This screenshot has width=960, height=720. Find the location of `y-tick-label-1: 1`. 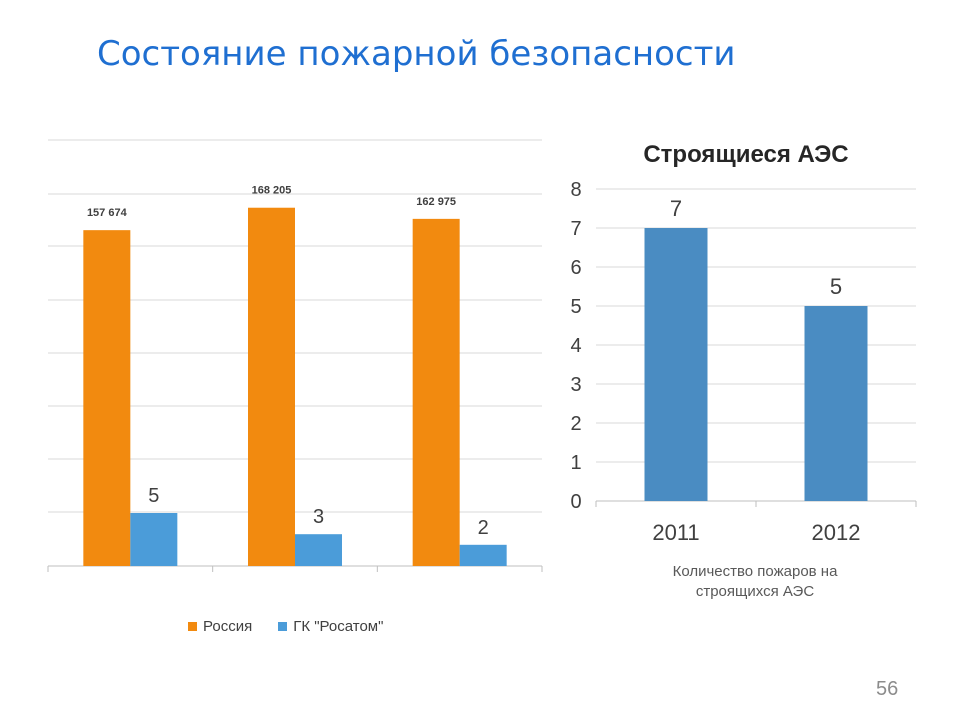

y-tick-label-1: 1 is located at coordinates (575, 463).